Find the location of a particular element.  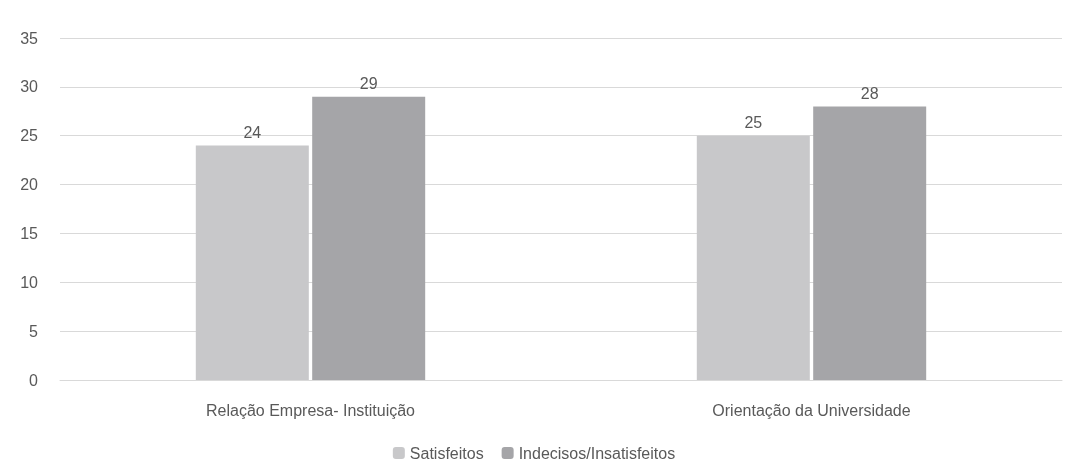

data-label: 28 is located at coordinates (869, 93).